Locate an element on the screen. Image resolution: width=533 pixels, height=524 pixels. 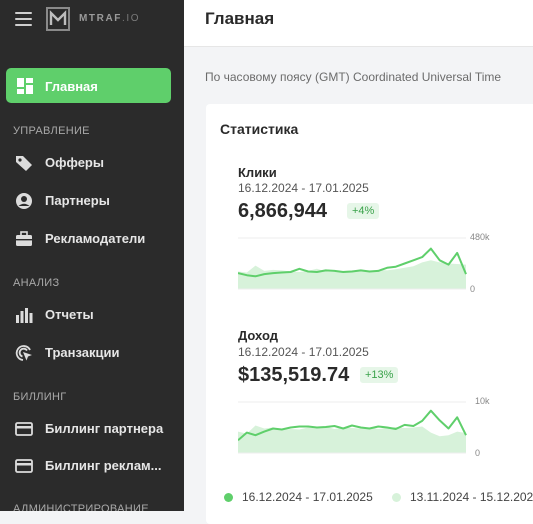
sidebar-item-home: Главная is located at coordinates (88, 85).